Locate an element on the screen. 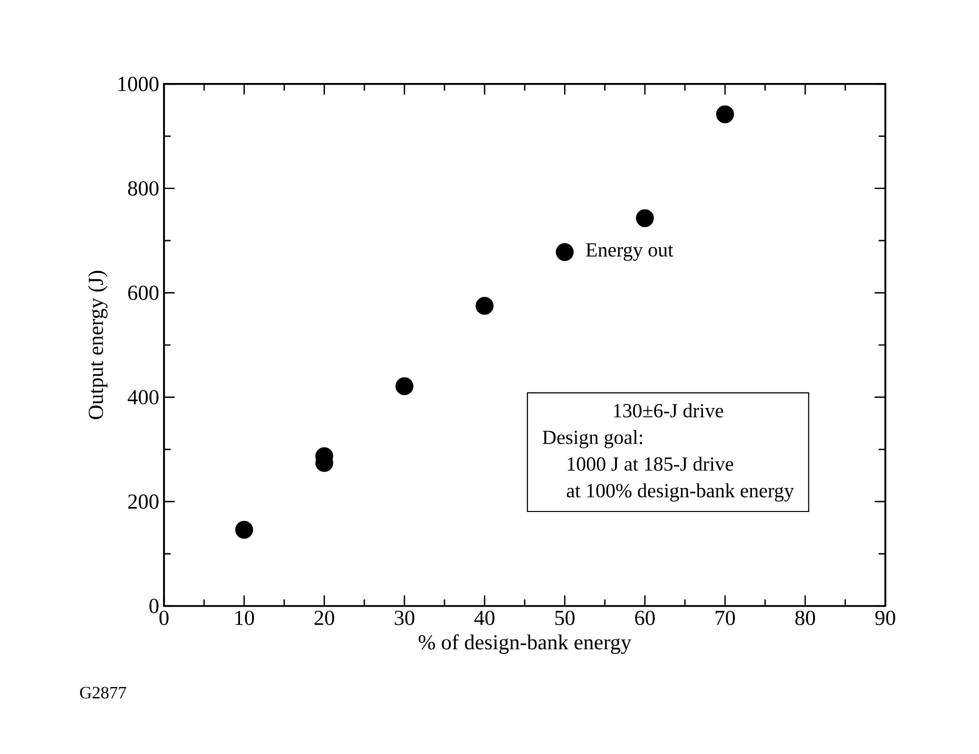 This screenshot has height=754, width=979. x-tick-label: 20 is located at coordinates (324, 618).